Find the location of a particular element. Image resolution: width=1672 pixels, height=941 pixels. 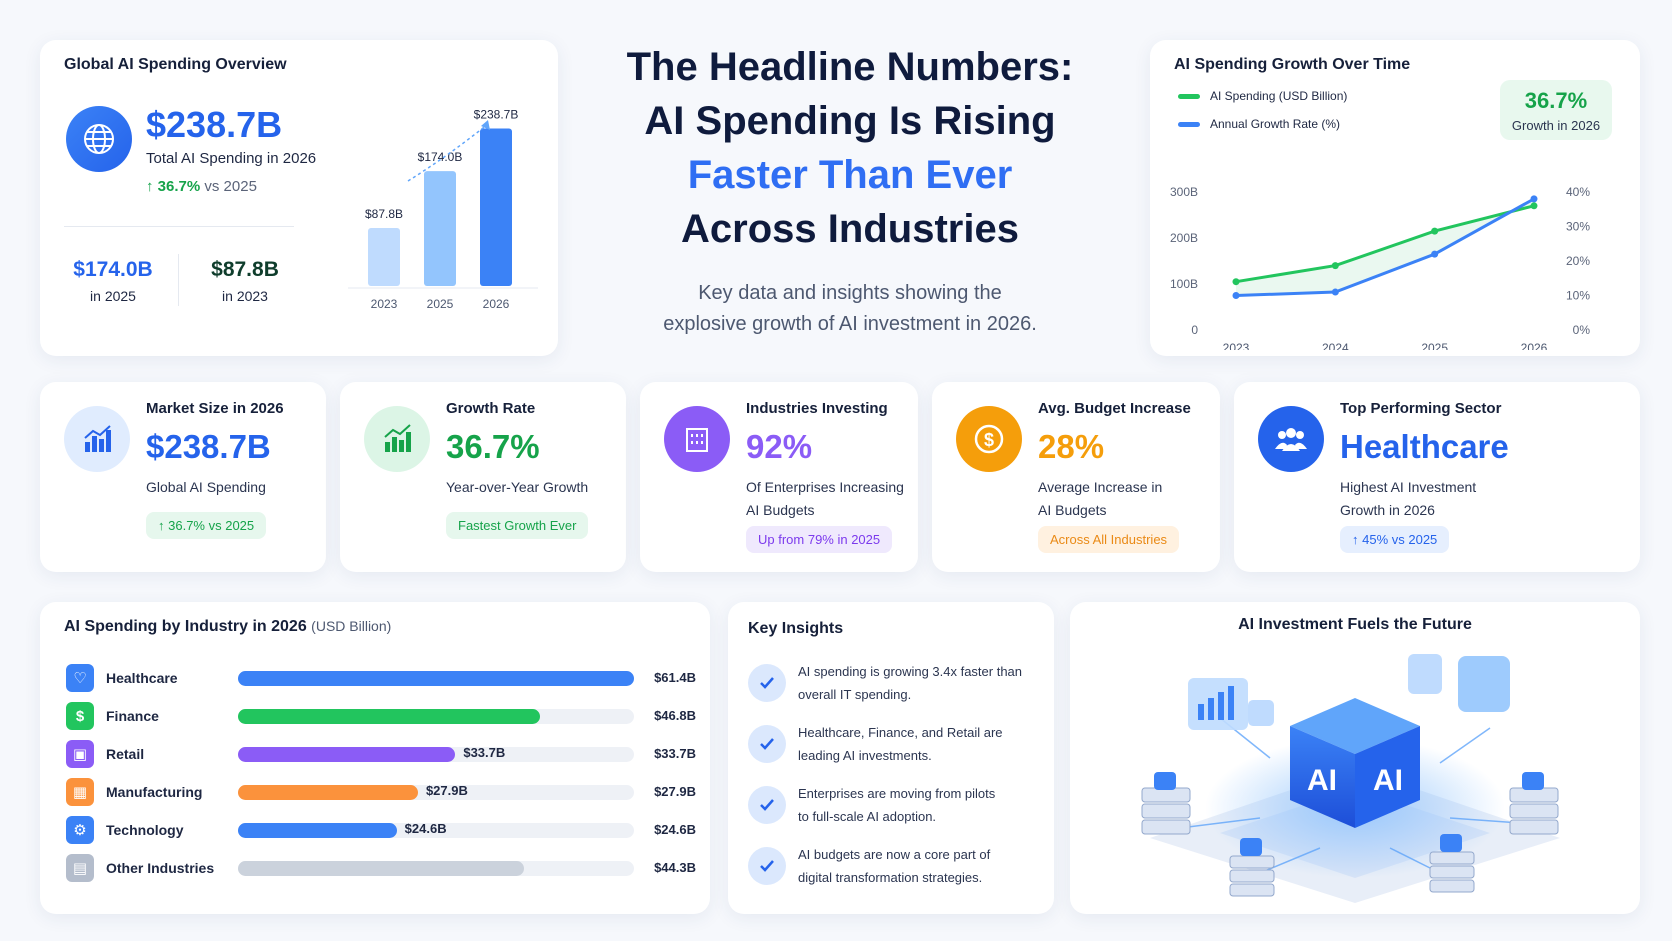

area-fill is located at coordinates (1385, 247).